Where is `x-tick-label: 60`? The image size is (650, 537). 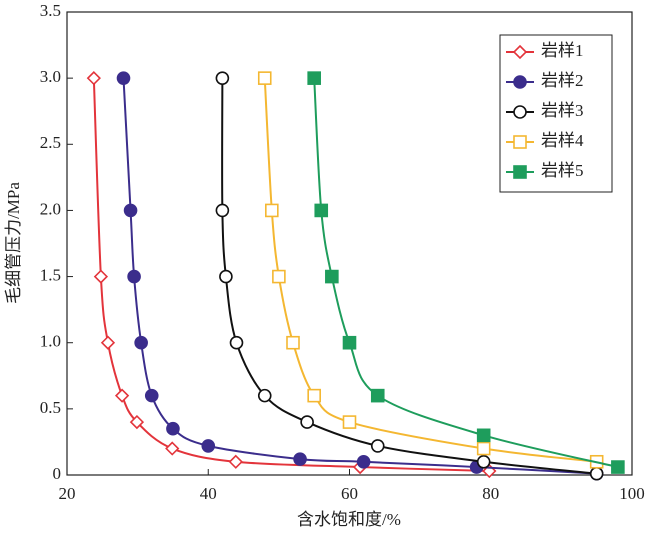 x-tick-label: 60 is located at coordinates (349, 493).